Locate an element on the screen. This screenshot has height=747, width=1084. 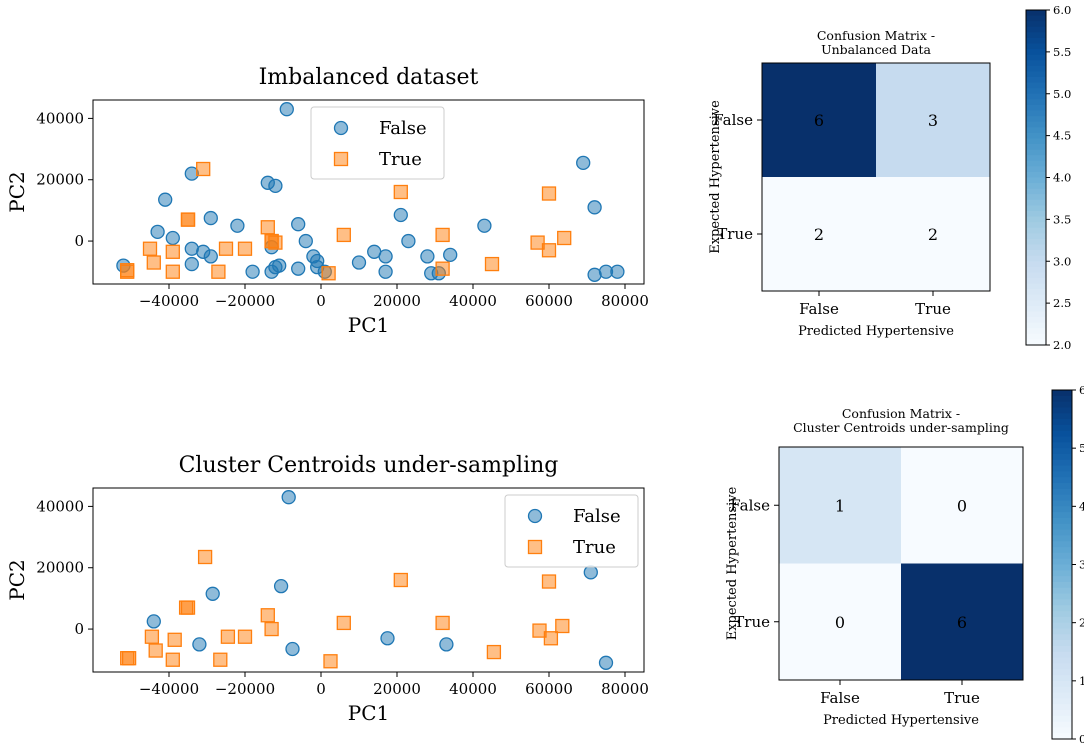
colorbar-tick-label: 4.0 is located at coordinates (1062, 178).